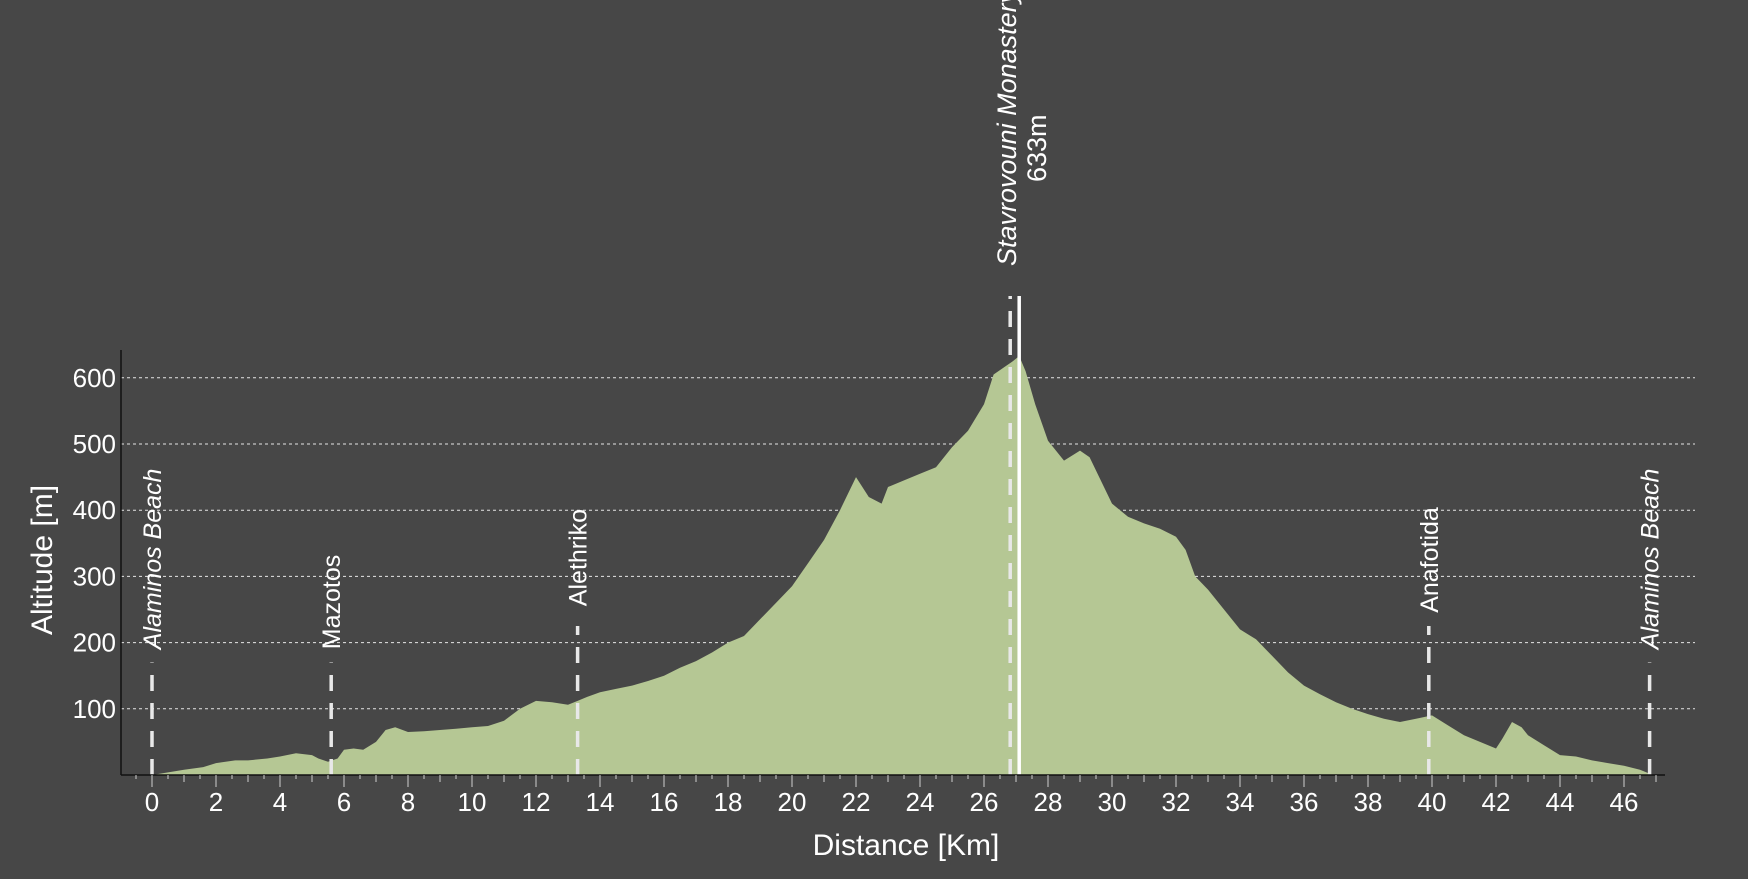  What do you see at coordinates (792, 802) in the screenshot?
I see `x-tick-label-20: 20` at bounding box center [792, 802].